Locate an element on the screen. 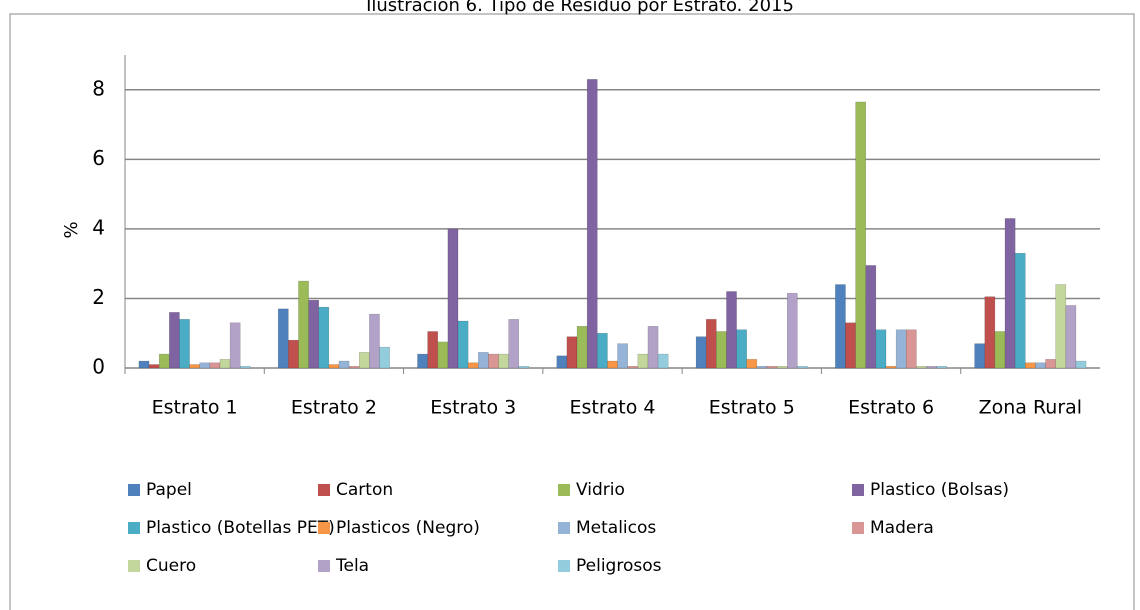 The width and height of the screenshot is (1140, 610). y-axis-label: % is located at coordinates (71, 229).